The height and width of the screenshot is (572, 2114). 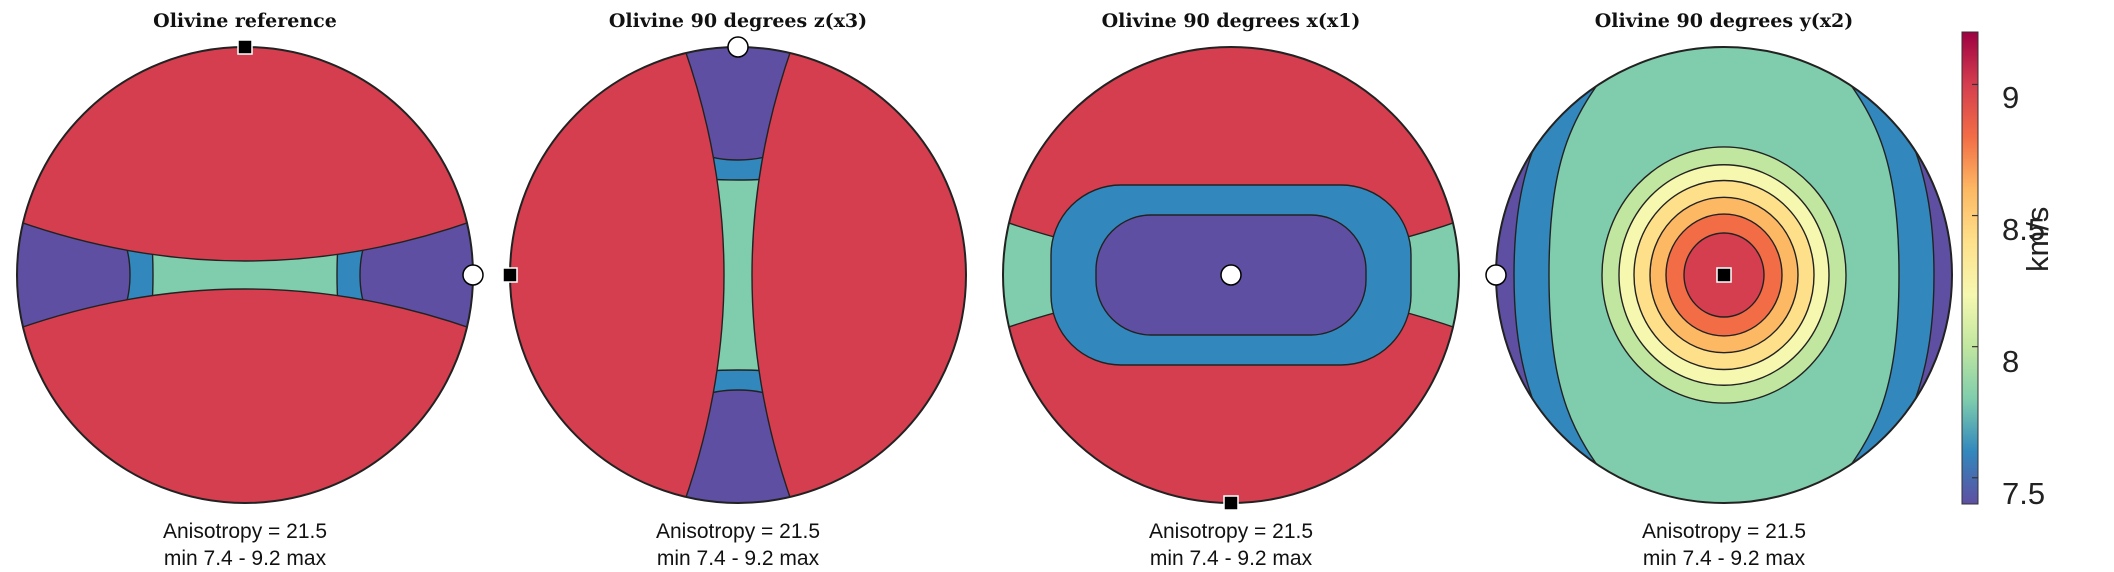 I want to click on panel-stats-2: Anisotropy = 21.5 min 7.4 - 9.2 max, so click(x=738, y=545).